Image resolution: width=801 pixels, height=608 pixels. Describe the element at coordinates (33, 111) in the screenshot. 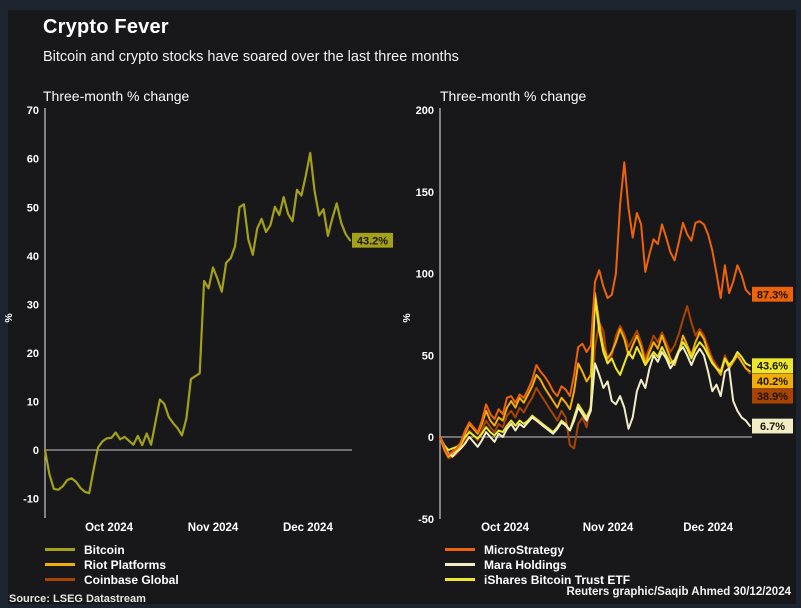

I see `y-tick-label: 70` at that location.